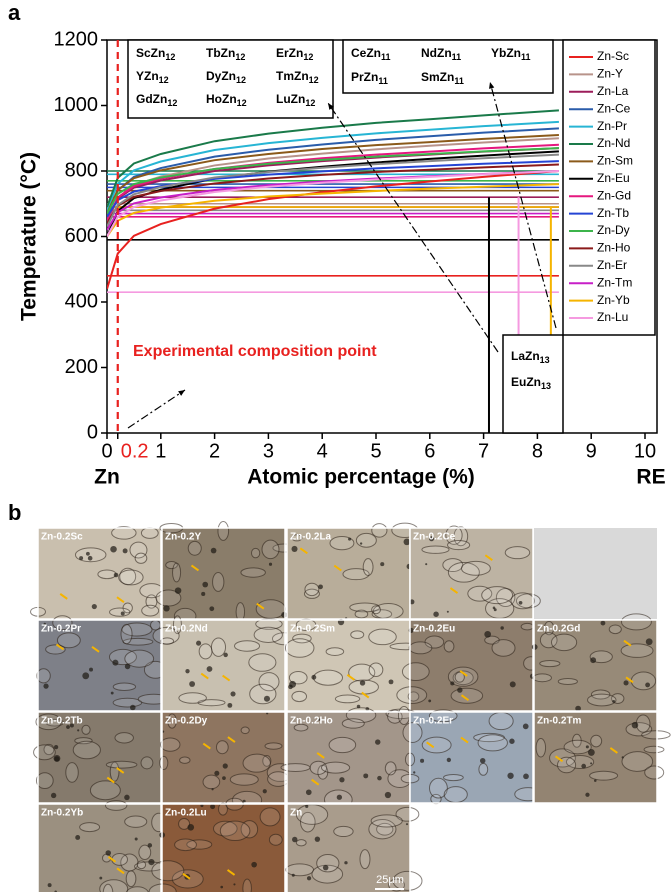 Image resolution: width=671 pixels, height=892 pixels. Describe the element at coordinates (436, 53) in the screenshot. I see `phase-formula: NdZn` at that location.